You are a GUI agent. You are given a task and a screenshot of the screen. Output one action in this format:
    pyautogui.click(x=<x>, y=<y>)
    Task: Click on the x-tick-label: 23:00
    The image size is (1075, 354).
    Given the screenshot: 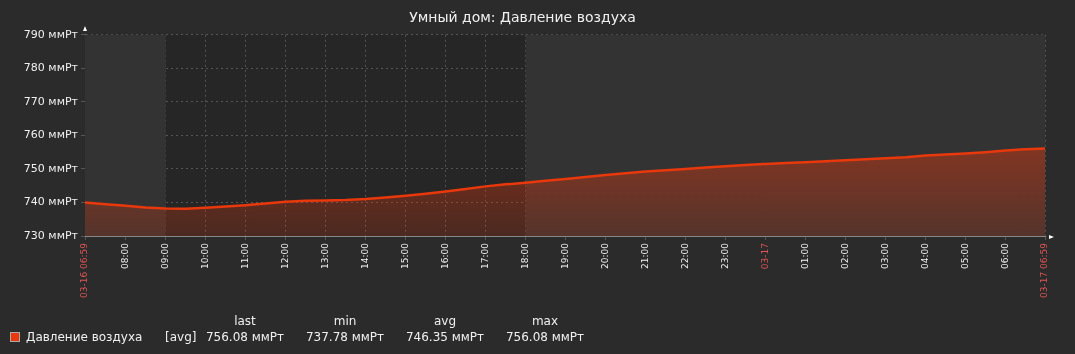 What is the action you would take?
    pyautogui.click(x=725, y=255)
    